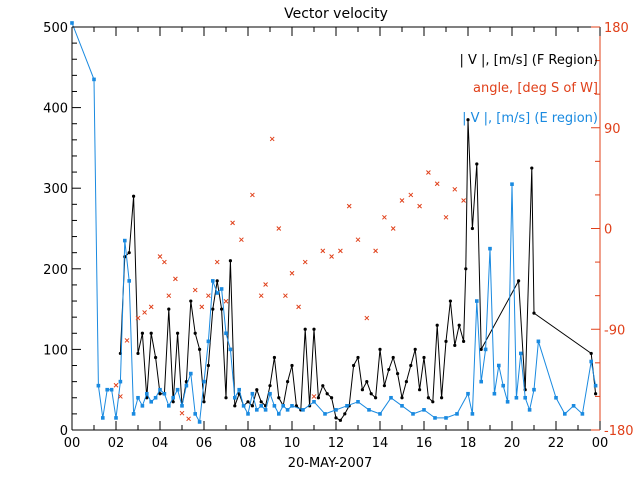  Describe the element at coordinates (535, 88) in the screenshot. I see `legend-angle: angle, [deg S of W]` at that location.